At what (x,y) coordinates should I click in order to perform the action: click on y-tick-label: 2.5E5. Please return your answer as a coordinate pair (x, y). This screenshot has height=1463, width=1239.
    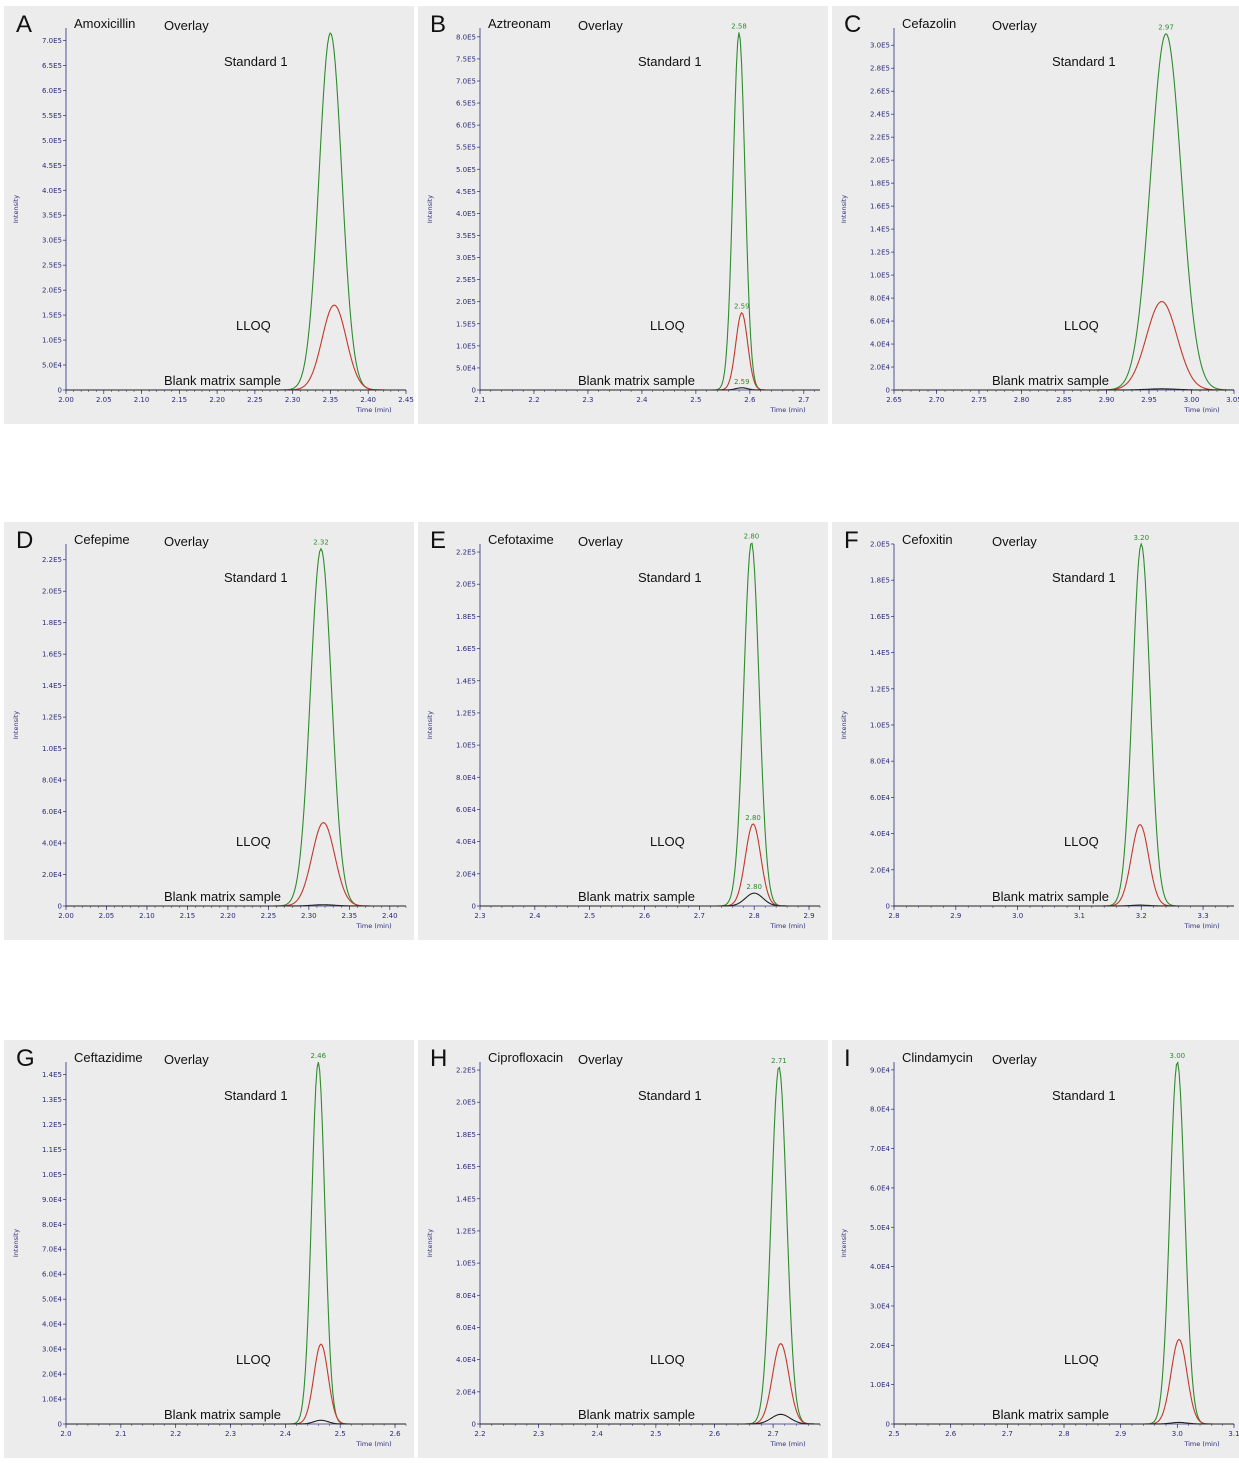
    Looking at the image, I should click on (52, 266).